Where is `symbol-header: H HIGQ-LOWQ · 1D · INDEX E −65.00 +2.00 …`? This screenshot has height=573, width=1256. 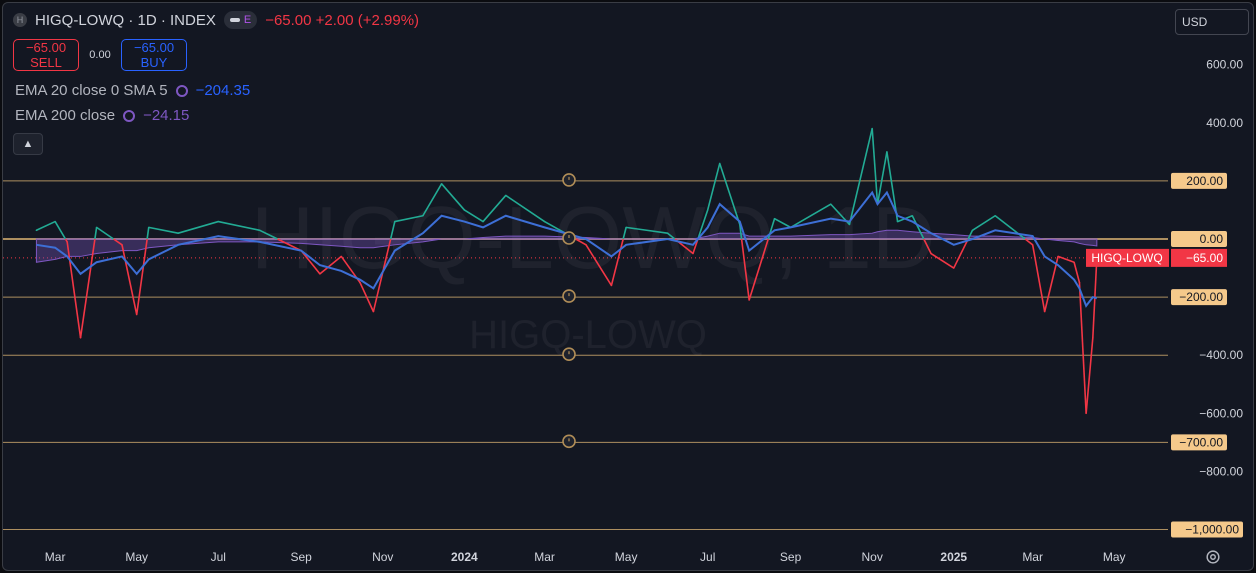
symbol-header: H HIGQ-LOWQ · 1D · INDEX E −65.00 +2.00 … is located at coordinates (216, 20).